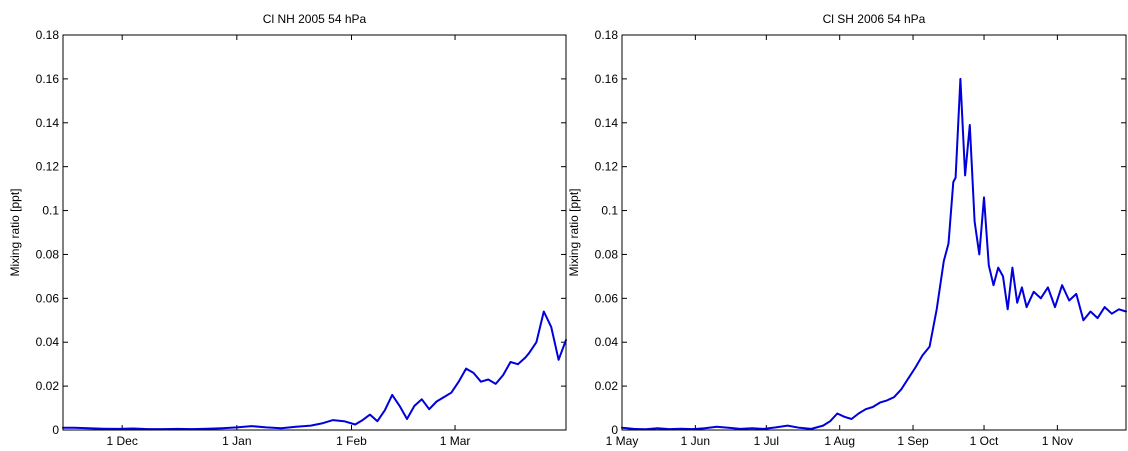 This screenshot has width=1128, height=451. What do you see at coordinates (48, 35) in the screenshot?
I see `left-y-tick-label: 0.18` at bounding box center [48, 35].